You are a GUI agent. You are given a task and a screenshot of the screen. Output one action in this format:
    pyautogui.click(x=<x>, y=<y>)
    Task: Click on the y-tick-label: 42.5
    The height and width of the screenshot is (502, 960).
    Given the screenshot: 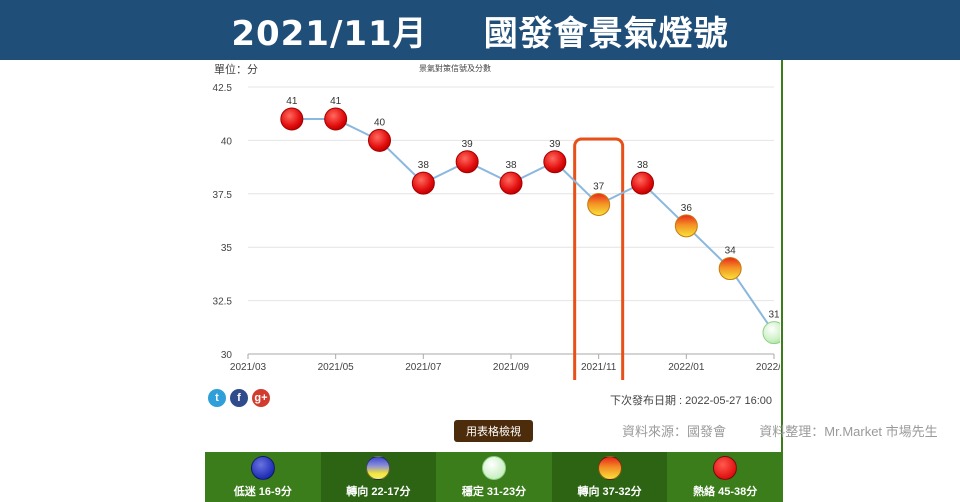 What is the action you would take?
    pyautogui.click(x=223, y=88)
    